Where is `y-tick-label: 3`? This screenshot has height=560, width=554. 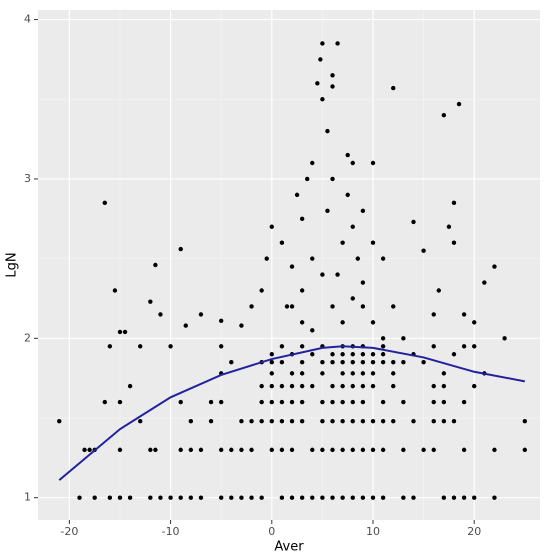 y-tick-label: 3 is located at coordinates (27, 178).